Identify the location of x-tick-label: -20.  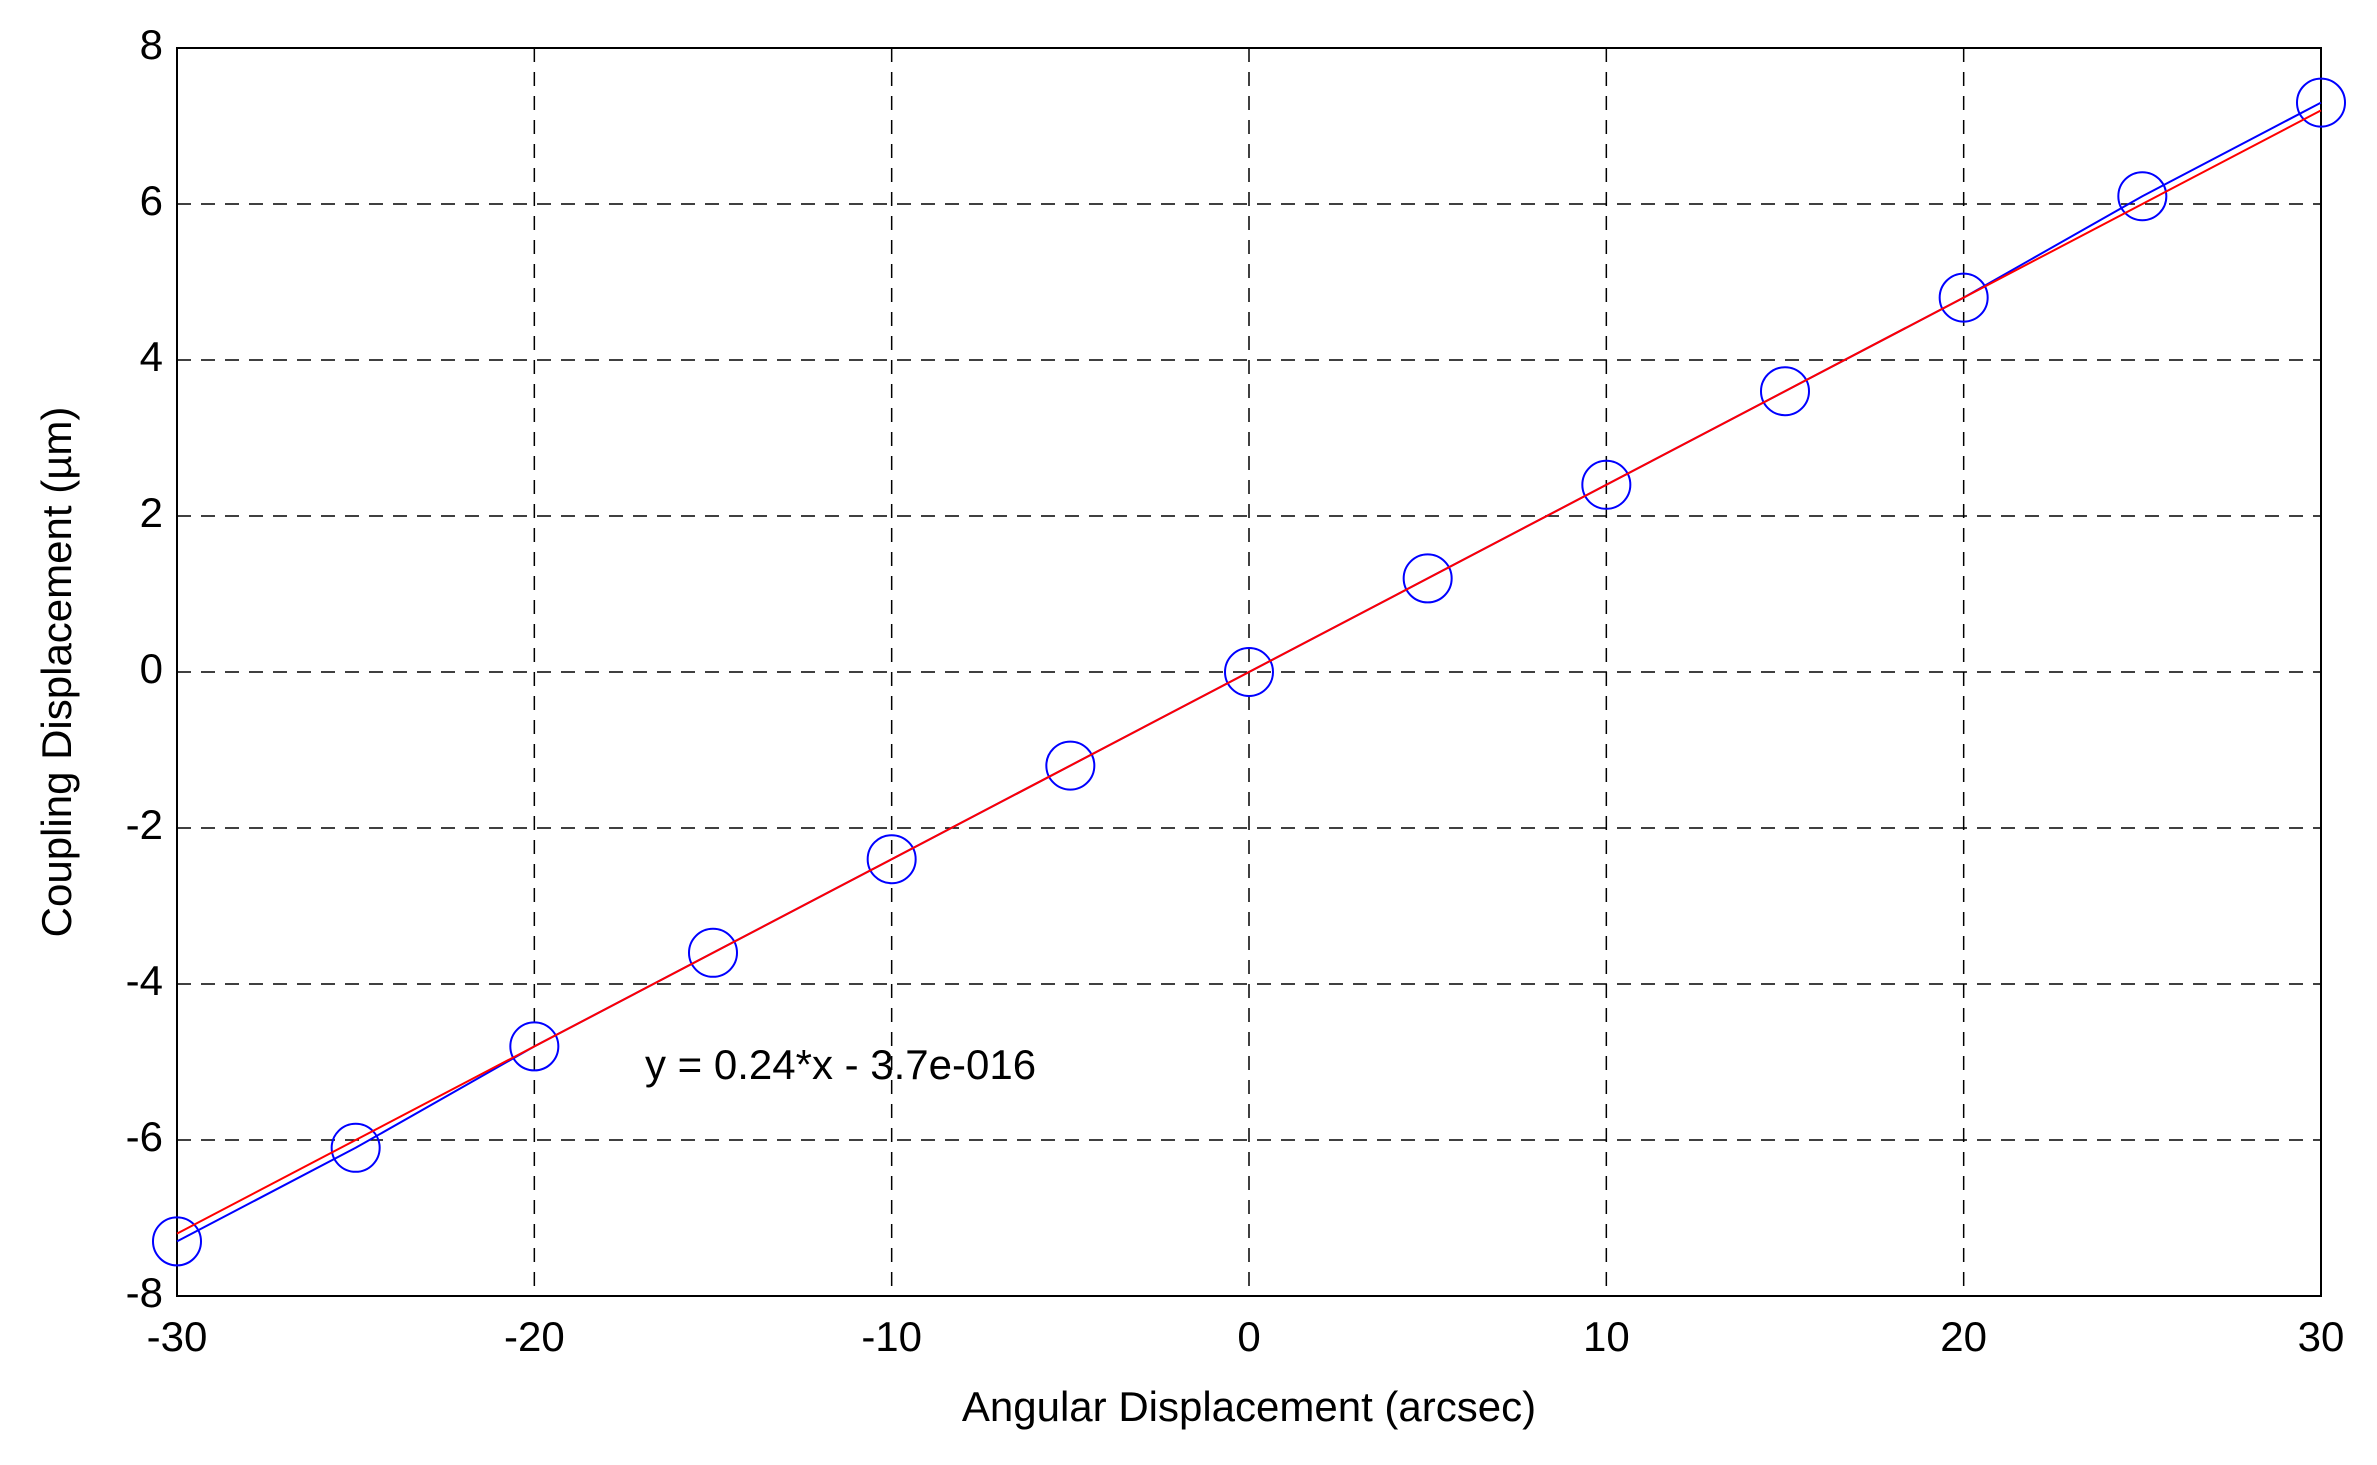
(534, 1336).